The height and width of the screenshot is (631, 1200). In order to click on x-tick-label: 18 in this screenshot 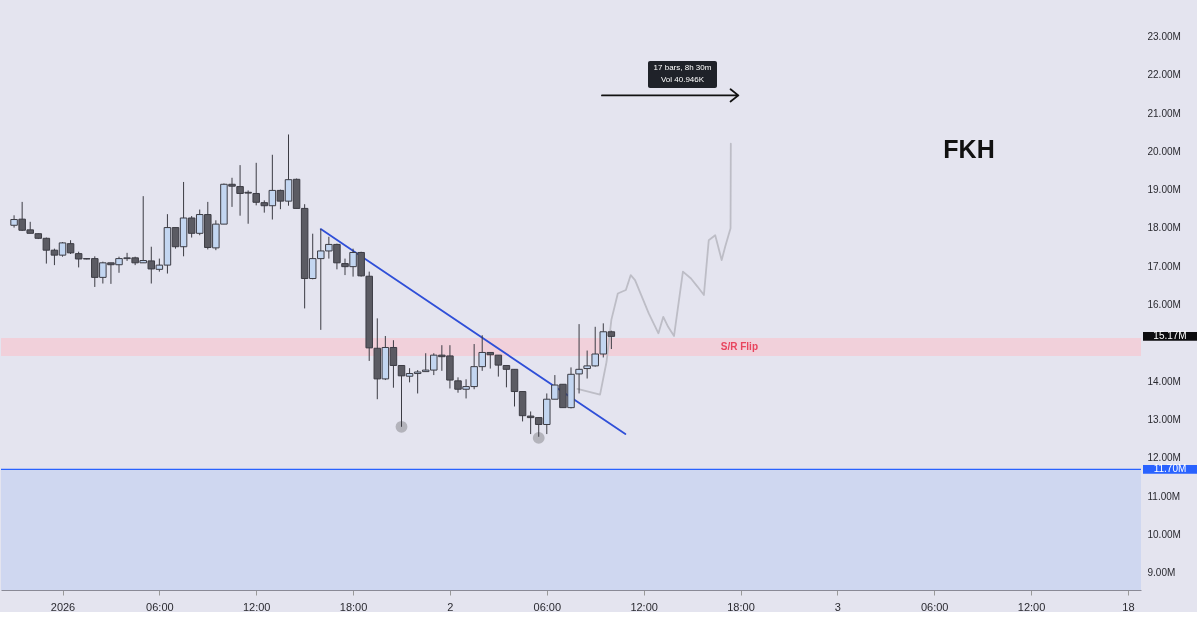, I will do `click(1128, 606)`.